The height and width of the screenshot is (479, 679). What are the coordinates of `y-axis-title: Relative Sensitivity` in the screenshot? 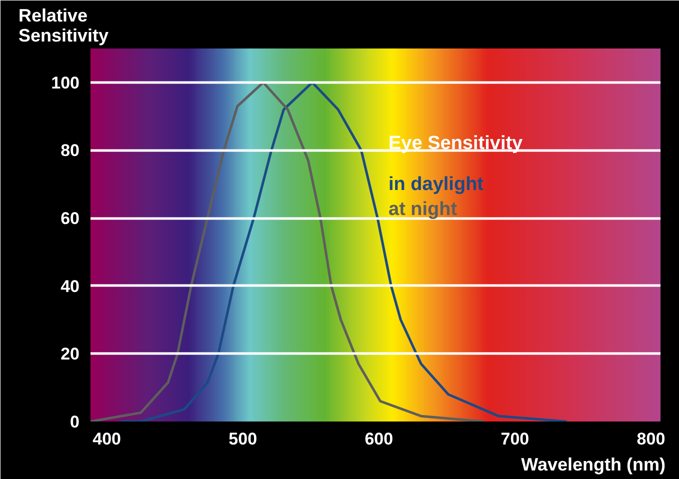 It's located at (63, 26).